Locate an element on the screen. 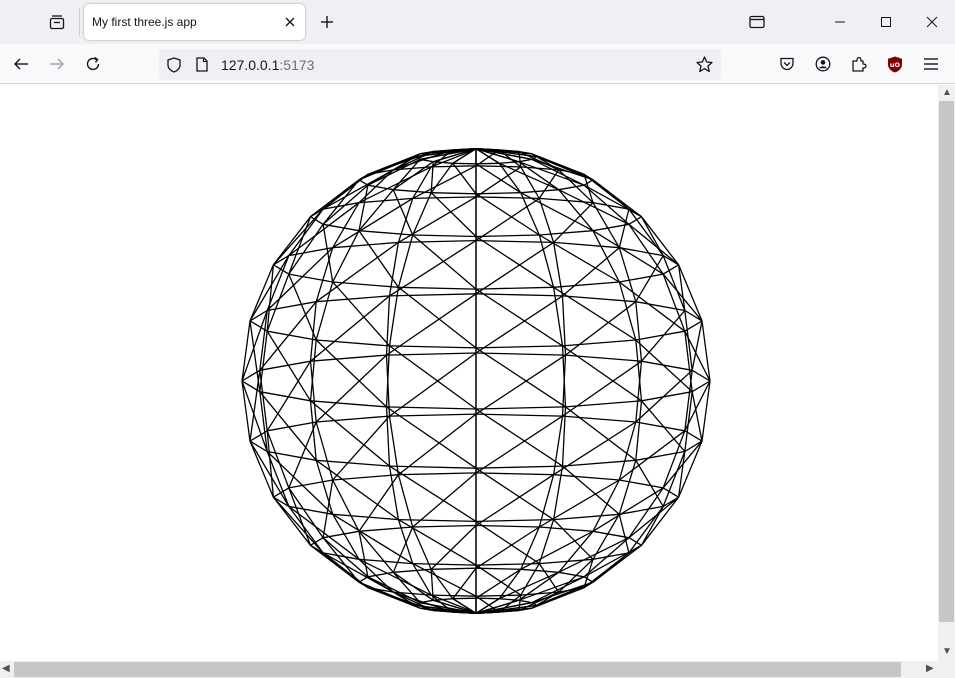 The height and width of the screenshot is (678, 955). list-all-tabs-button is located at coordinates (757, 22).